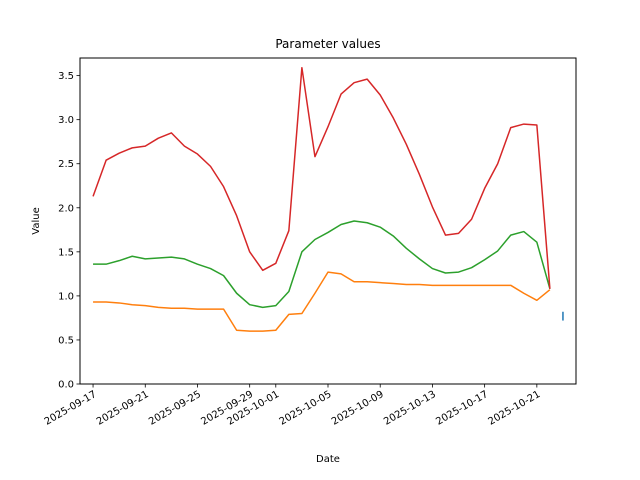 The image size is (640, 480). I want to click on y-tick-label-4: 2.0, so click(66, 208).